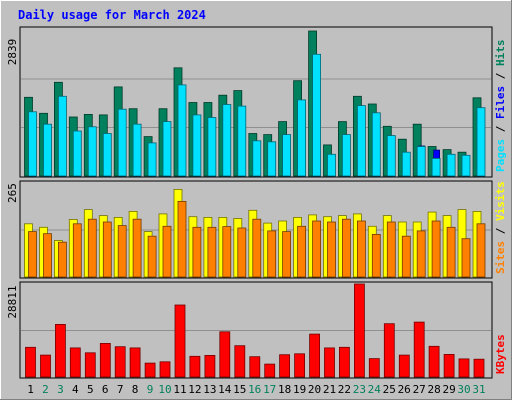 The height and width of the screenshot is (405, 512). What do you see at coordinates (389, 389) in the screenshot?
I see `day-label-25: 25` at bounding box center [389, 389].